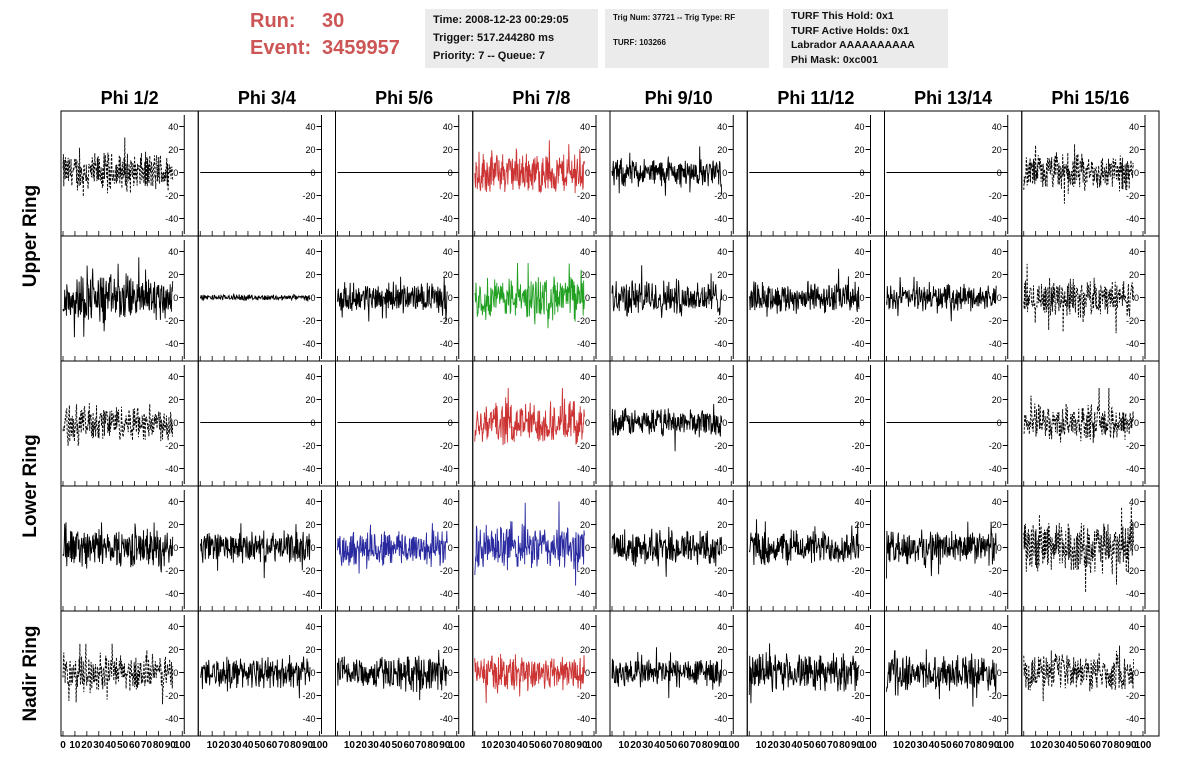  Describe the element at coordinates (797, 745) in the screenshot. I see `x-tick-label: 40` at that location.